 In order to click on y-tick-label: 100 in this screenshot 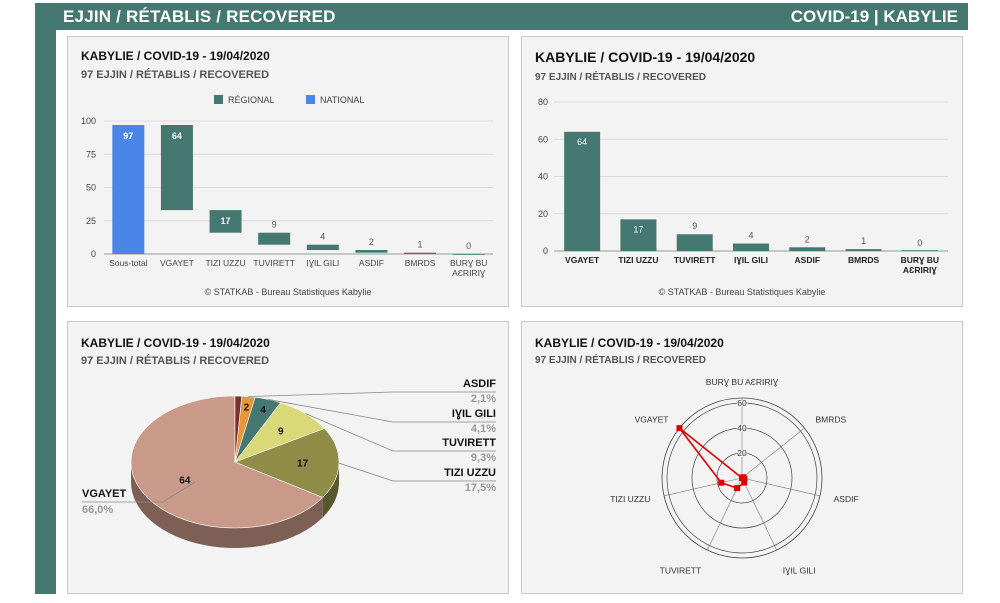, I will do `click(88, 121)`.